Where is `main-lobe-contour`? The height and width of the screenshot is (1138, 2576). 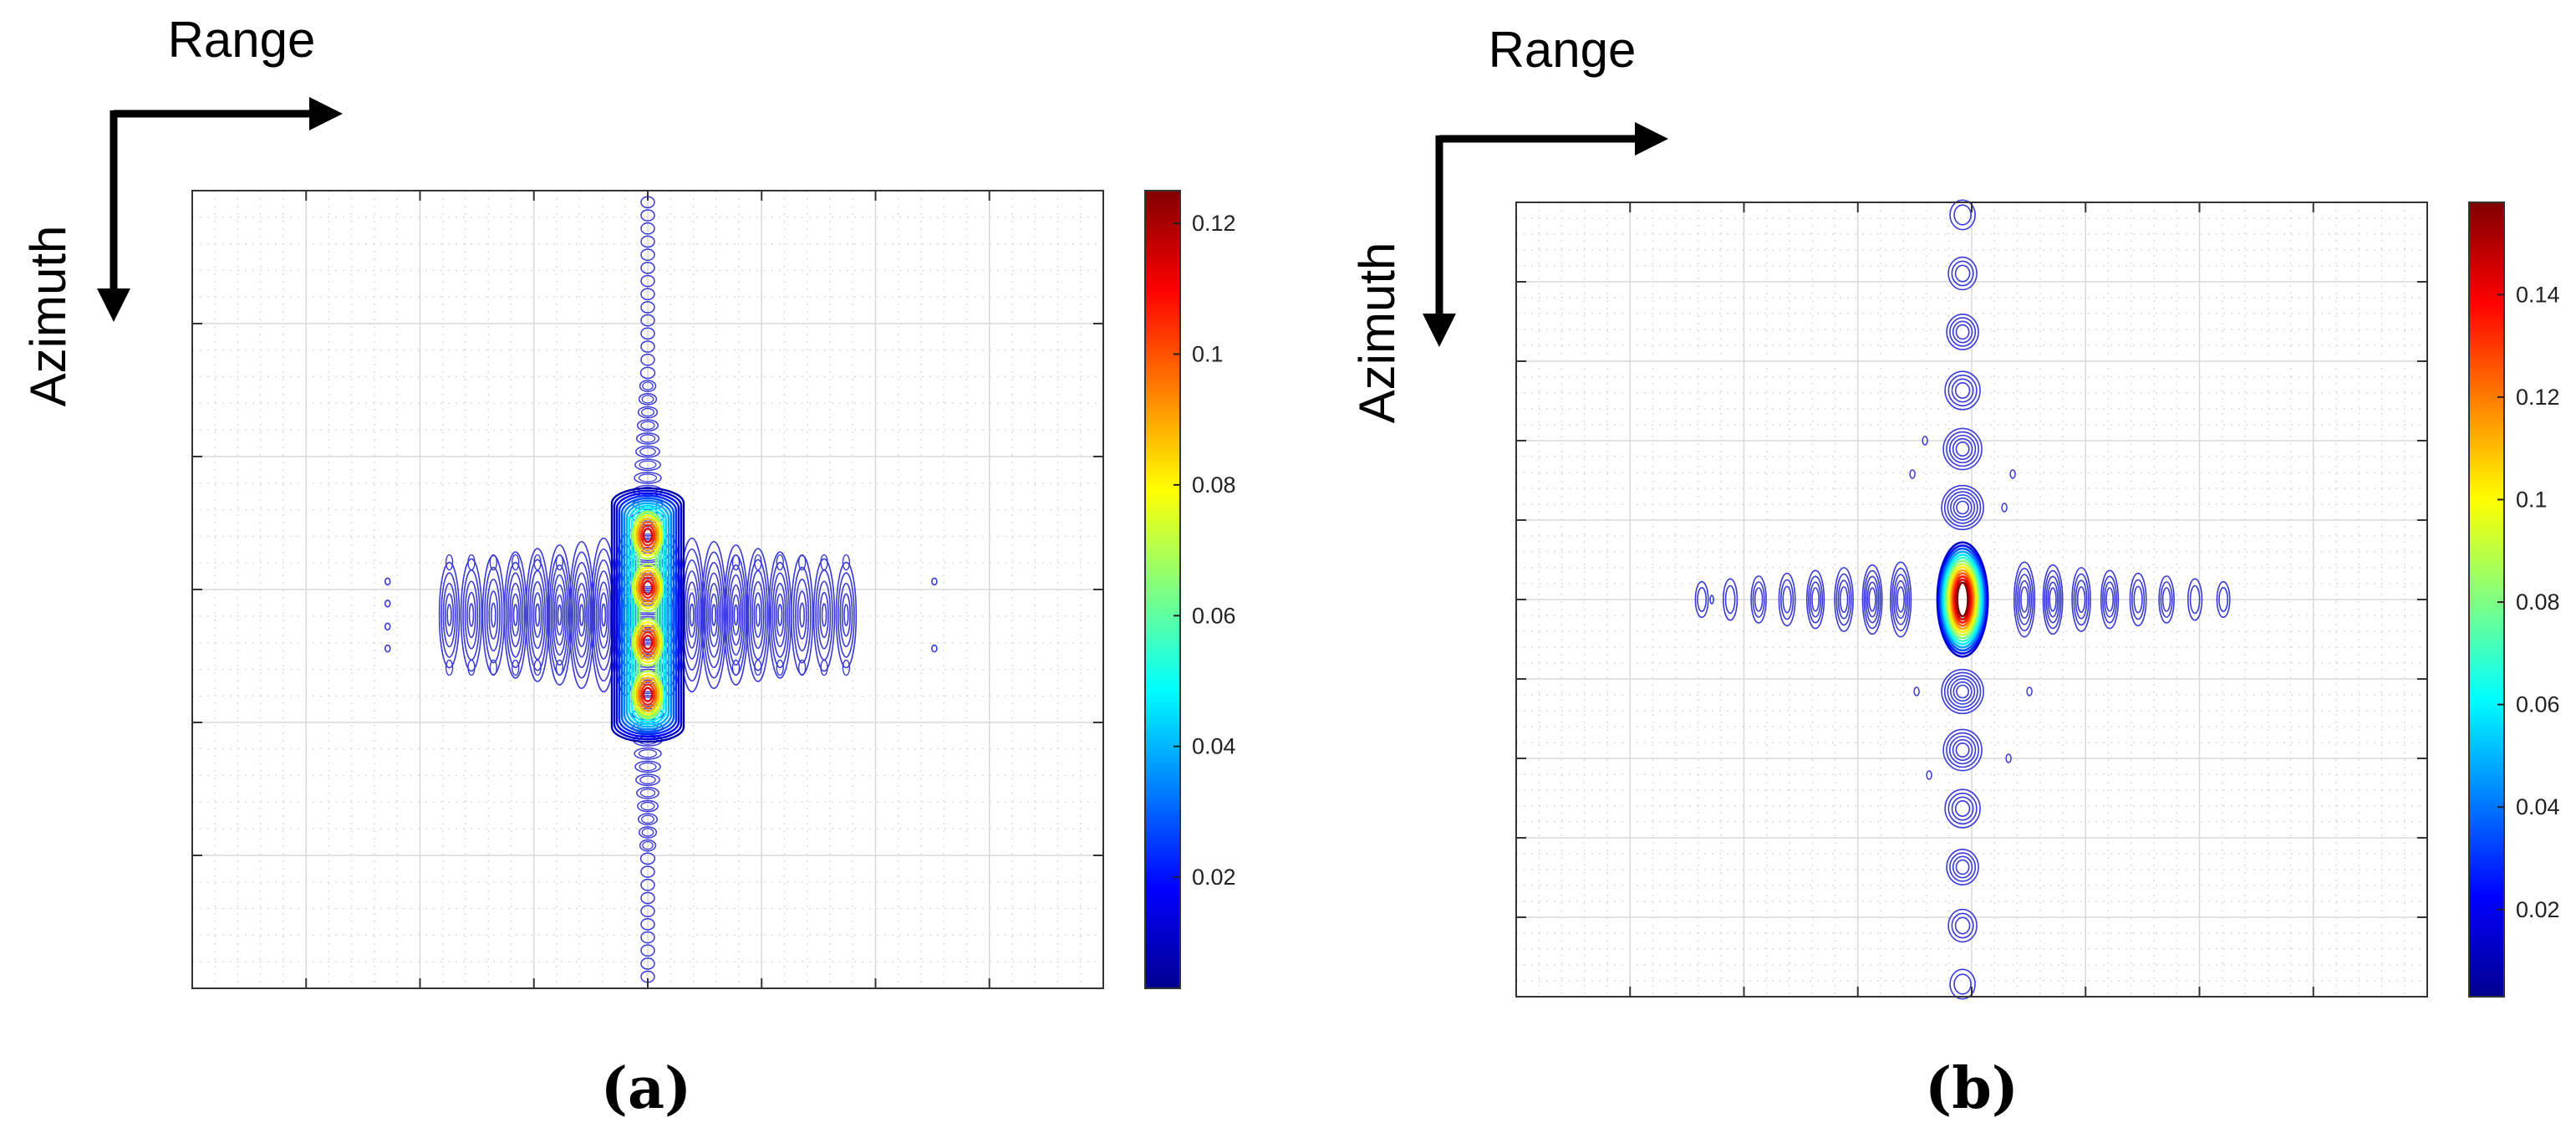 main-lobe-contour is located at coordinates (648, 615).